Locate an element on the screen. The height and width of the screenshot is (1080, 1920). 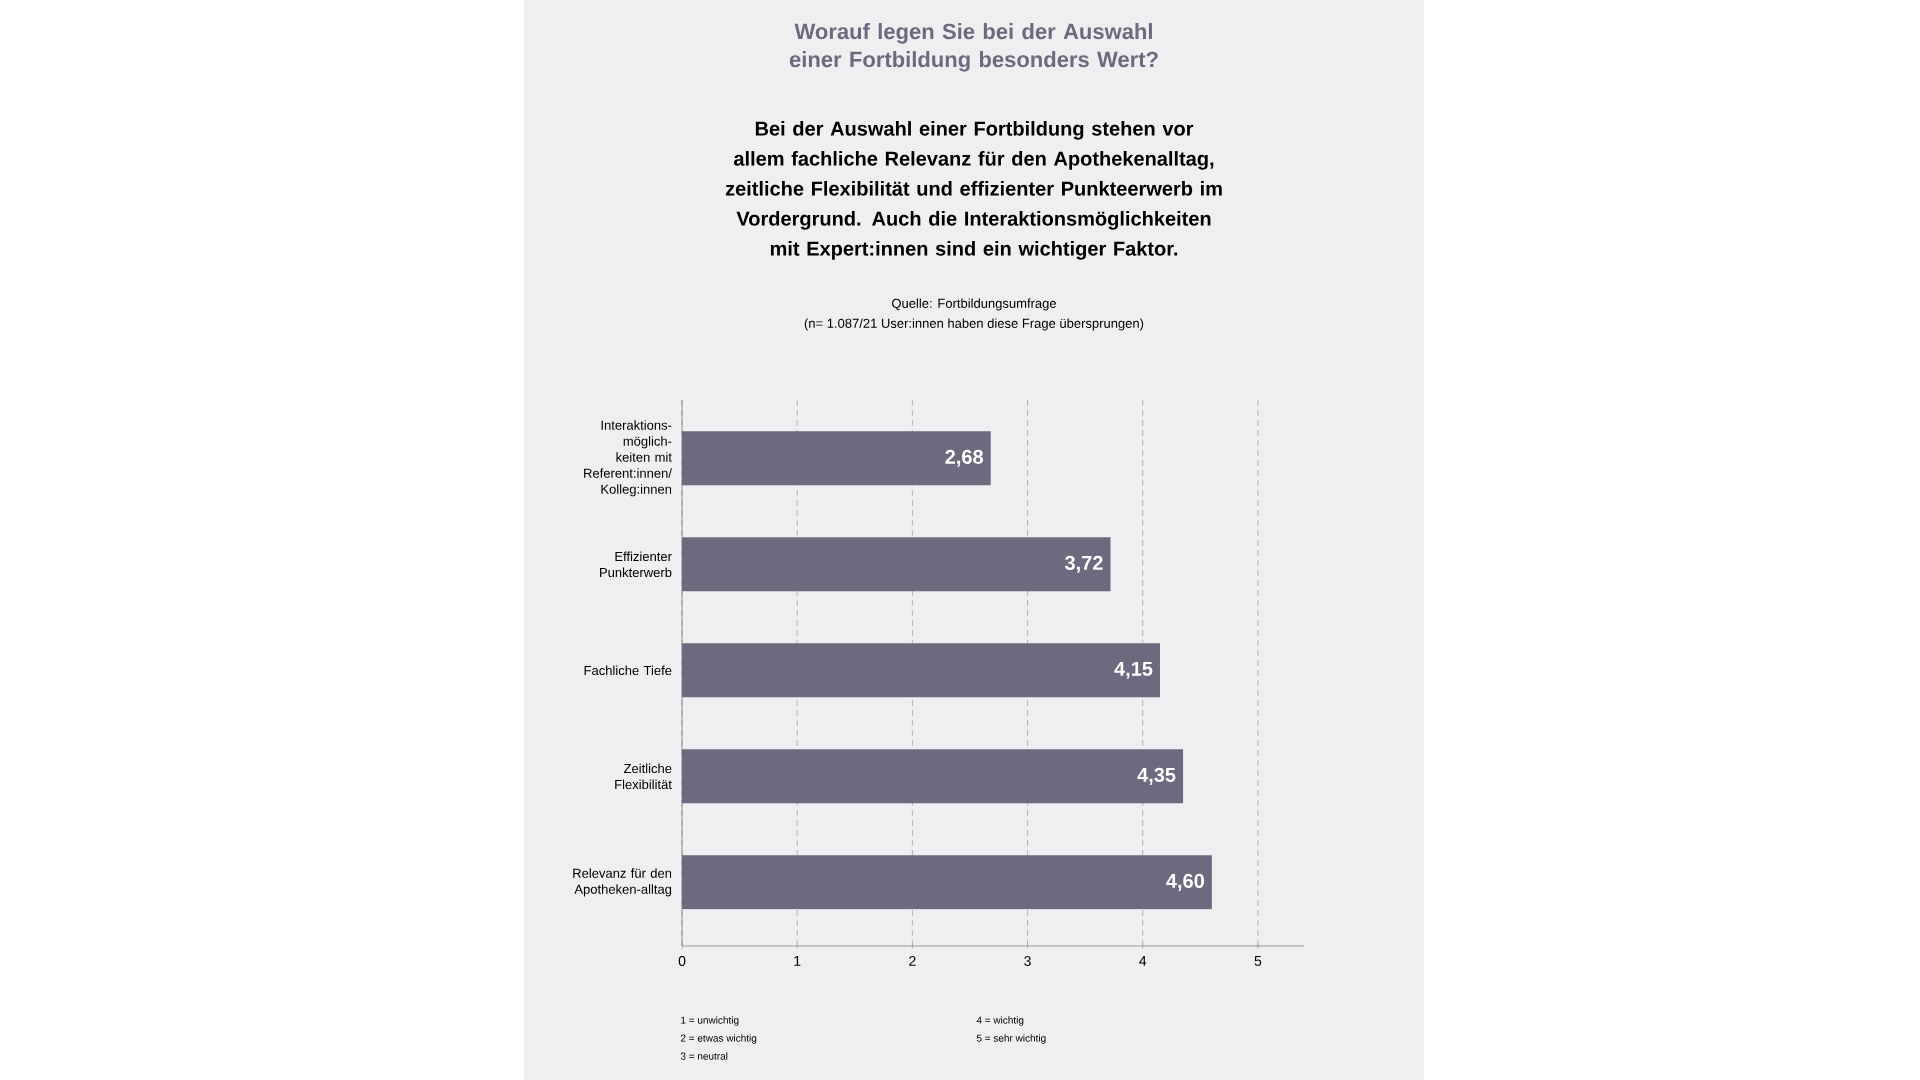
data-label: 4,60 is located at coordinates (1185, 882).